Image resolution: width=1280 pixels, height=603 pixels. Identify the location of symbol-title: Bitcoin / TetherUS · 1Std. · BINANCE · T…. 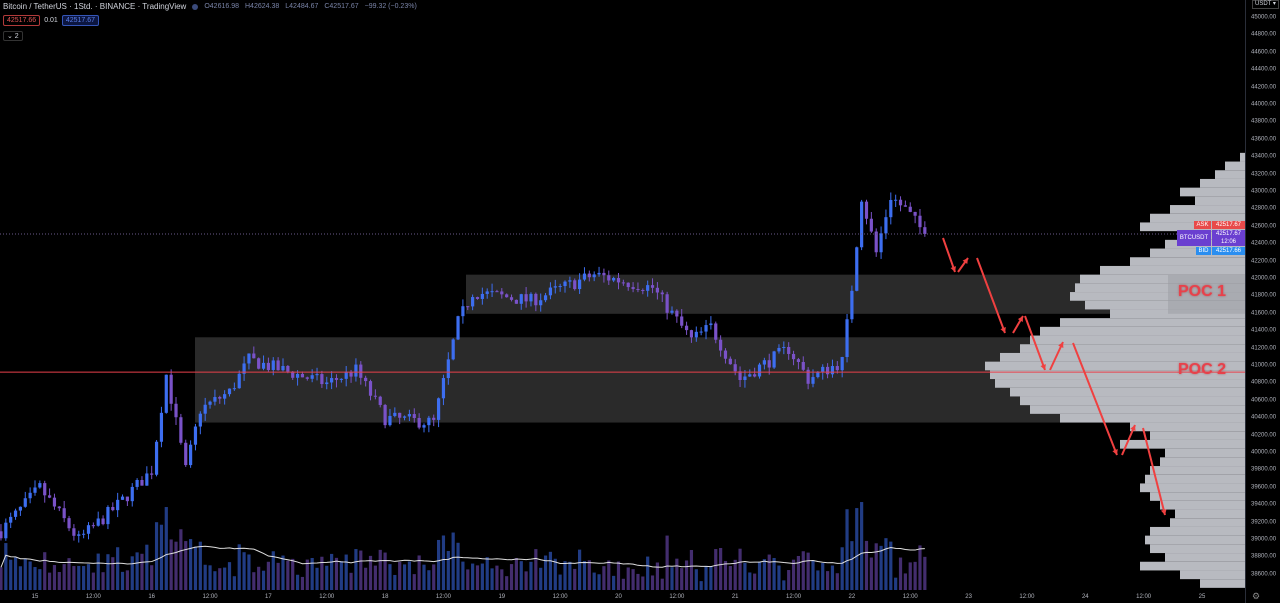
(95, 6).